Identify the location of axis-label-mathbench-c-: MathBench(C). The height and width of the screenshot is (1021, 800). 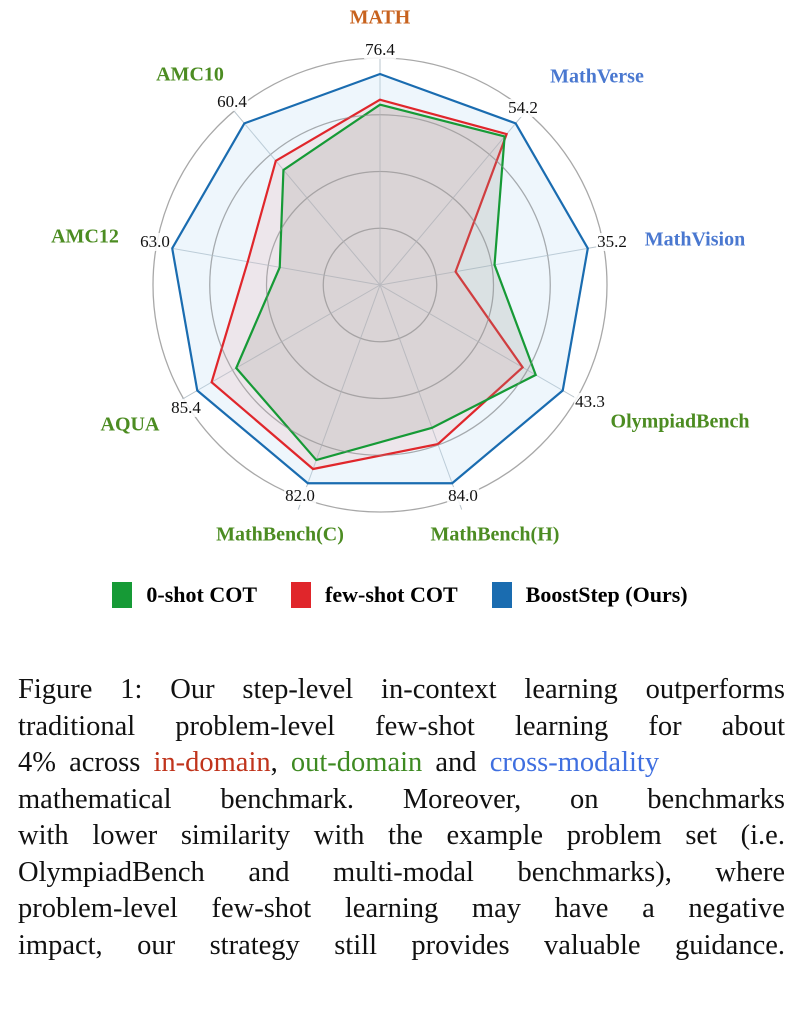
(280, 534).